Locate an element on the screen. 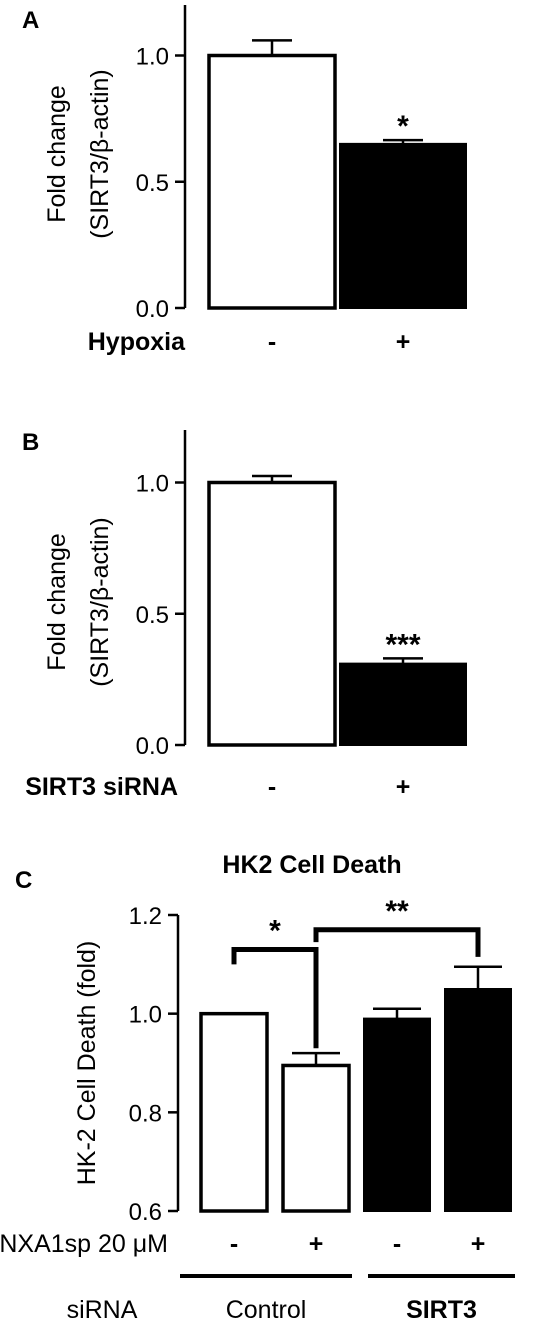  panel-a-category-label: + is located at coordinates (403, 342).